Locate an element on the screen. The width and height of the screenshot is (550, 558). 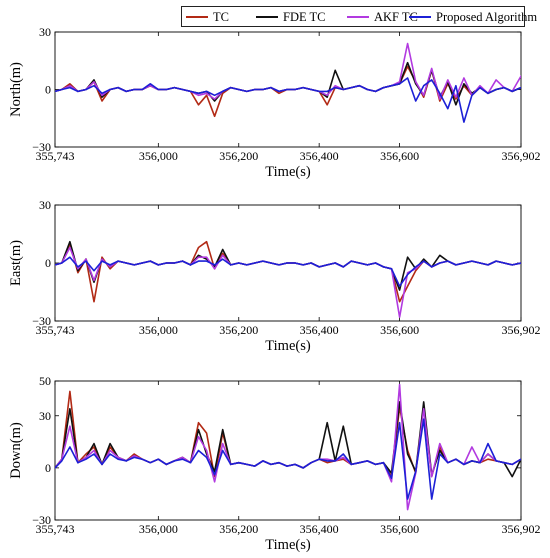
north-series-group is located at coordinates (288, 82).